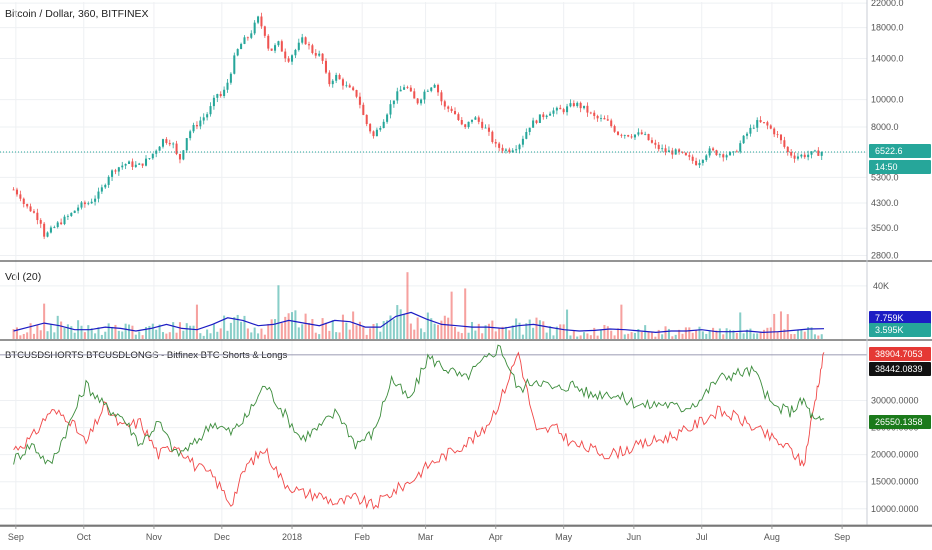  I want to click on countdown-badge: 14:50, so click(886, 167).